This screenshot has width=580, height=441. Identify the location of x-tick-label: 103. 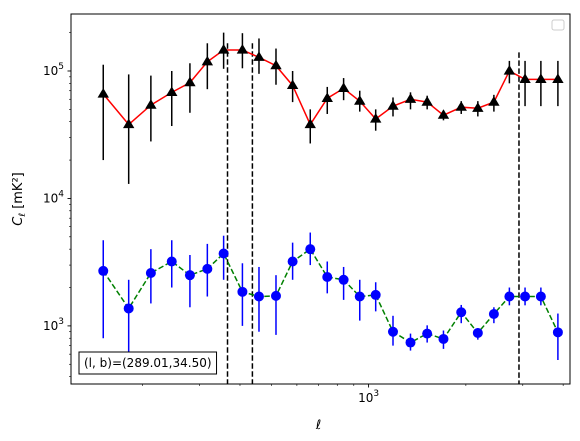
(368, 397).